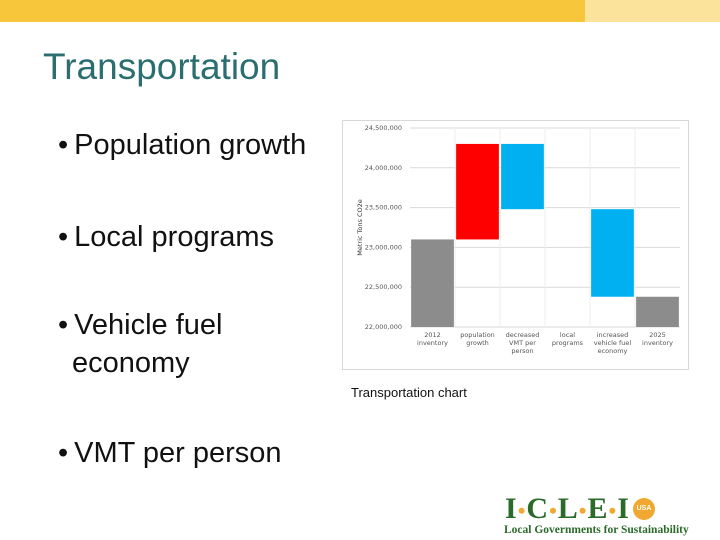  Describe the element at coordinates (166, 237) in the screenshot. I see `bullet-local-programs: • Local programs` at that location.